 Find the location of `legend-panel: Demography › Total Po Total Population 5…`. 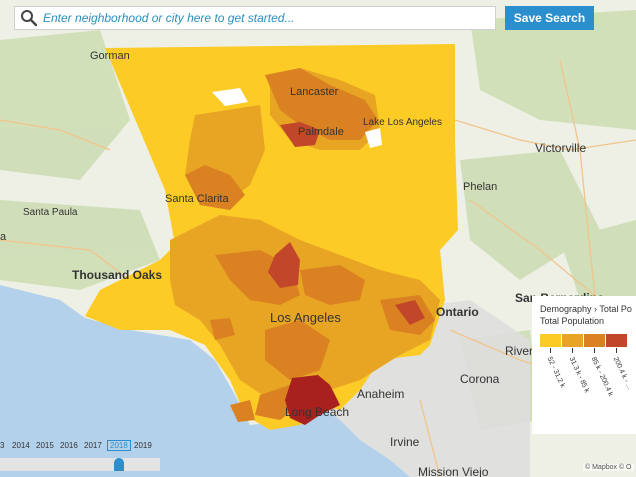

legend-panel: Demography › Total Po Total Population 5… is located at coordinates (584, 365).